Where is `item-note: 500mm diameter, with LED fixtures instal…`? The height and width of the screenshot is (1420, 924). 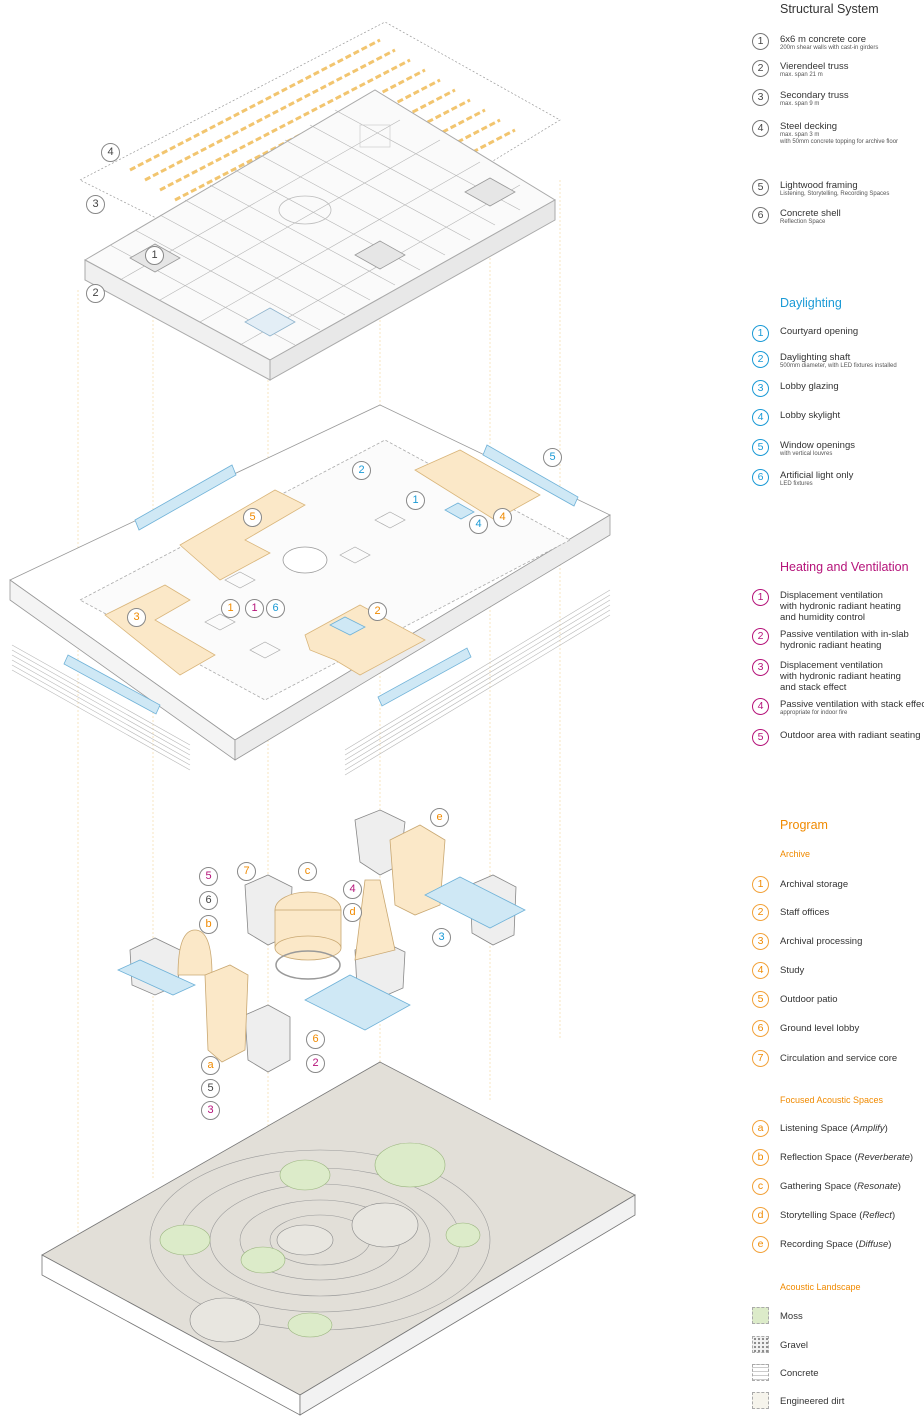 item-note: 500mm diameter, with LED fixtures instal… is located at coordinates (838, 366).